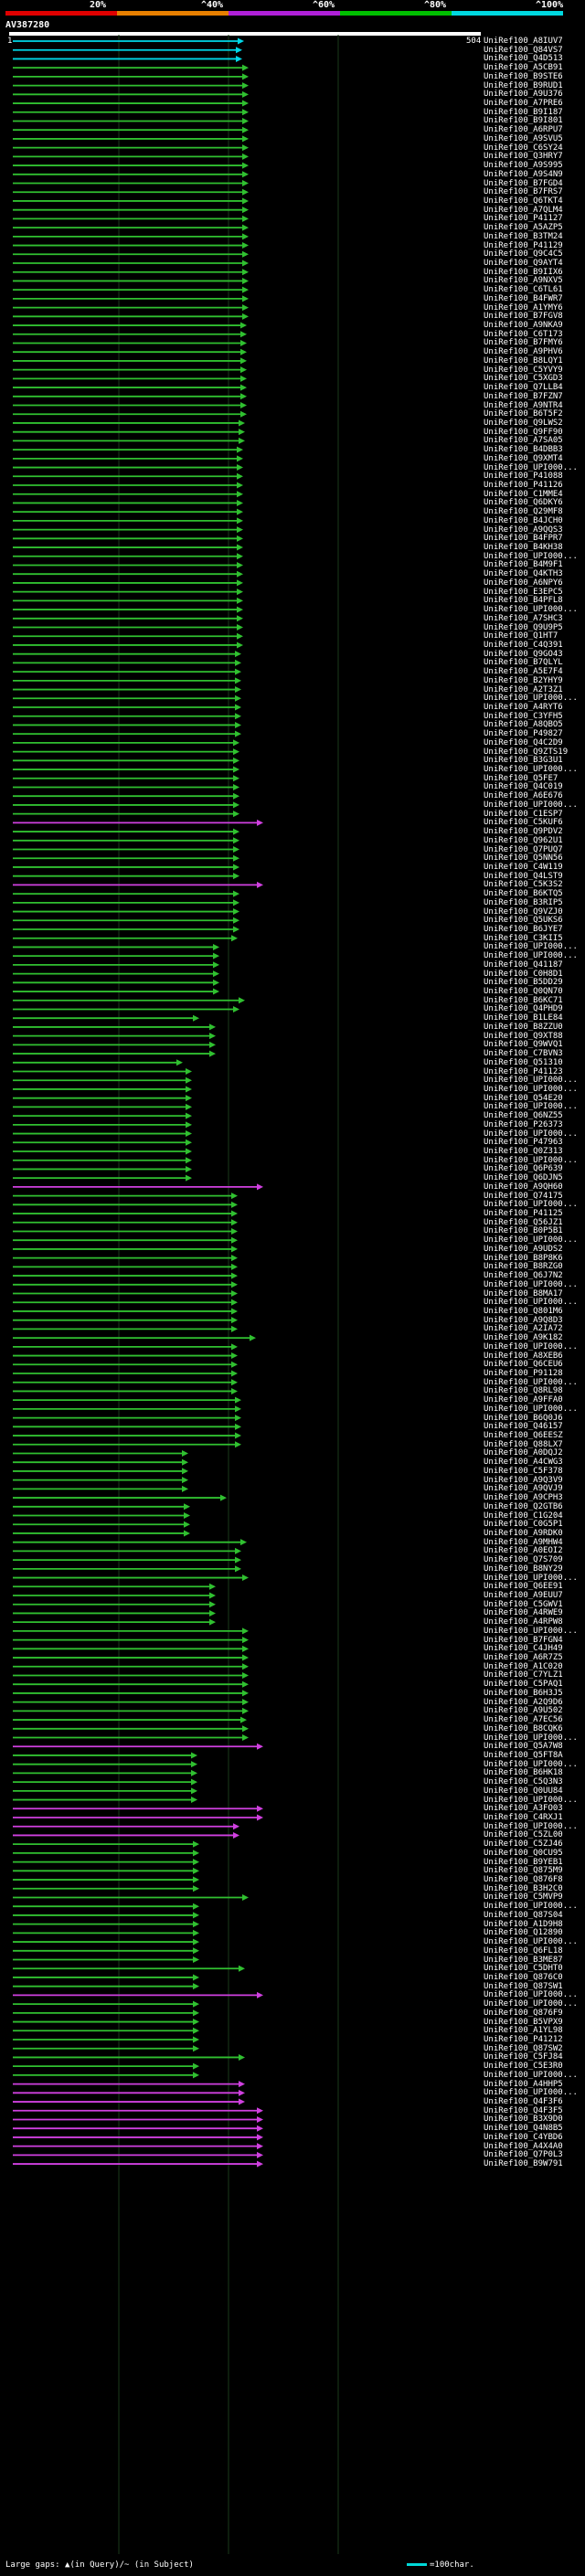 The height and width of the screenshot is (2576, 585). I want to click on hit-link: UniRef100_Q88LX7, so click(523, 1444).